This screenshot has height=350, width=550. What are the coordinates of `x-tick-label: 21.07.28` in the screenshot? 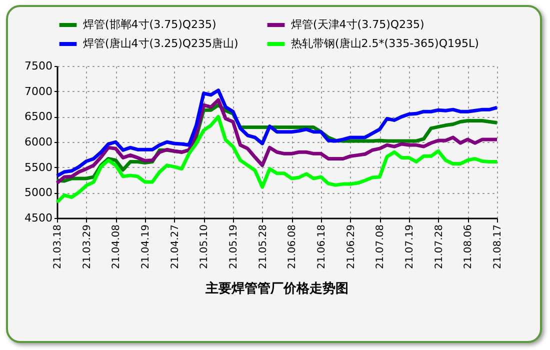 It's located at (439, 247).